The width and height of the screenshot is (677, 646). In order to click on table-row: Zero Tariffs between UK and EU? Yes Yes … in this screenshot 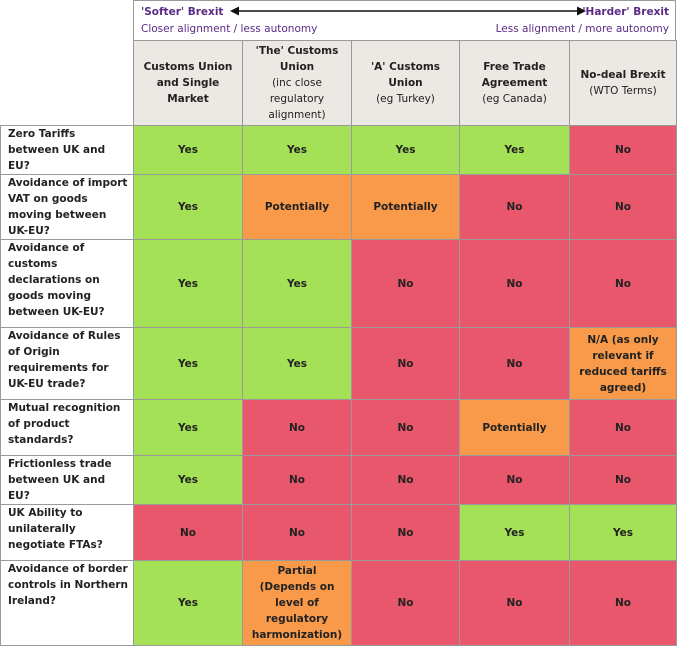, I will do `click(338, 150)`.